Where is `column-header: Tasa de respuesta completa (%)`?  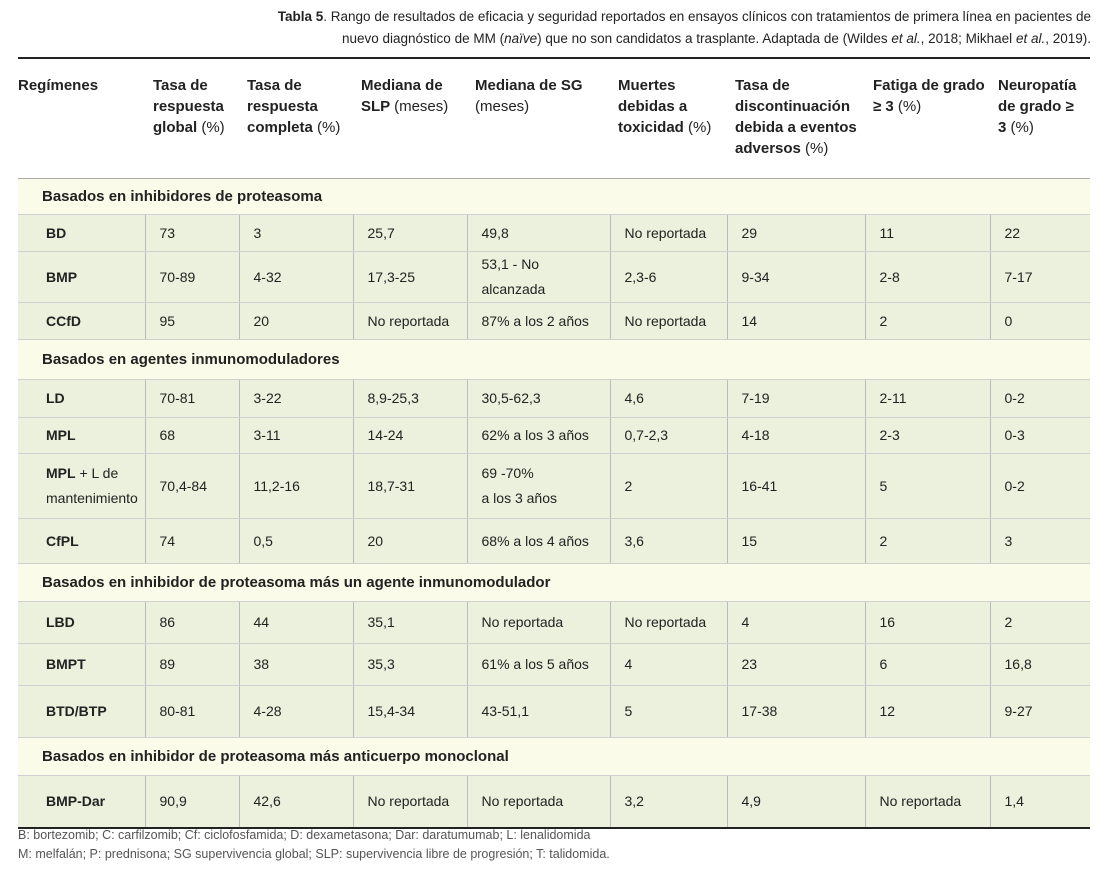 column-header: Tasa de respuesta completa (%) is located at coordinates (296, 118).